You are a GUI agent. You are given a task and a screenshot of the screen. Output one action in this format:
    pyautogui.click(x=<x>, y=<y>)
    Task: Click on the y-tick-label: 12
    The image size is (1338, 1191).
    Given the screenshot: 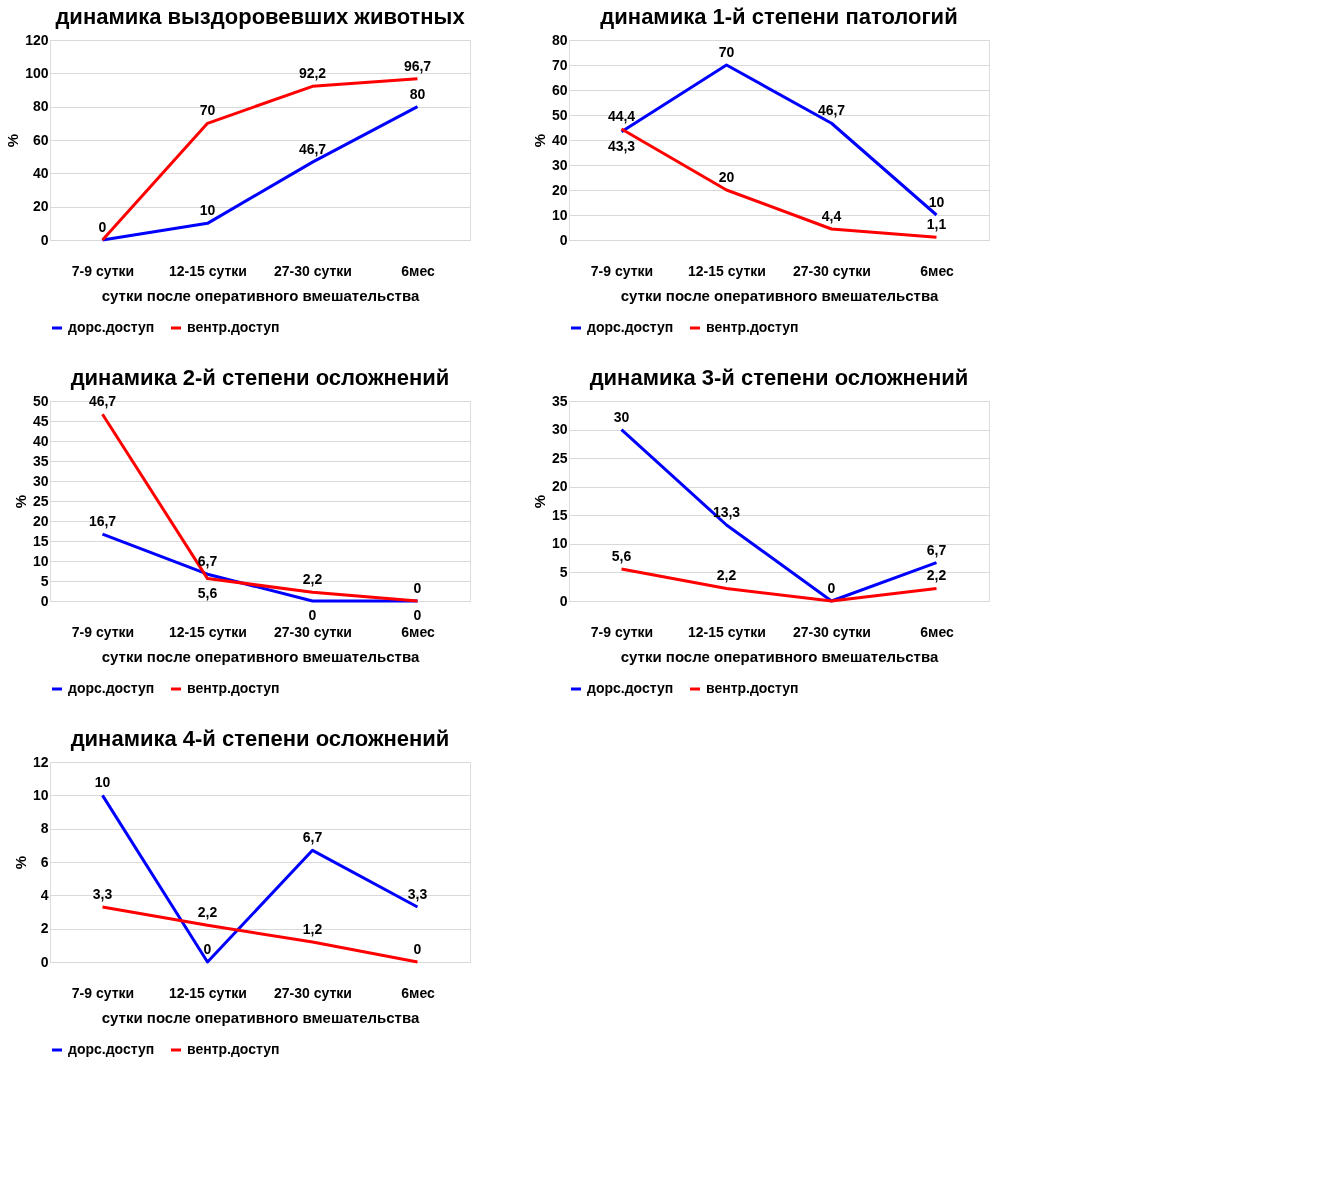 What is the action you would take?
    pyautogui.click(x=40, y=761)
    